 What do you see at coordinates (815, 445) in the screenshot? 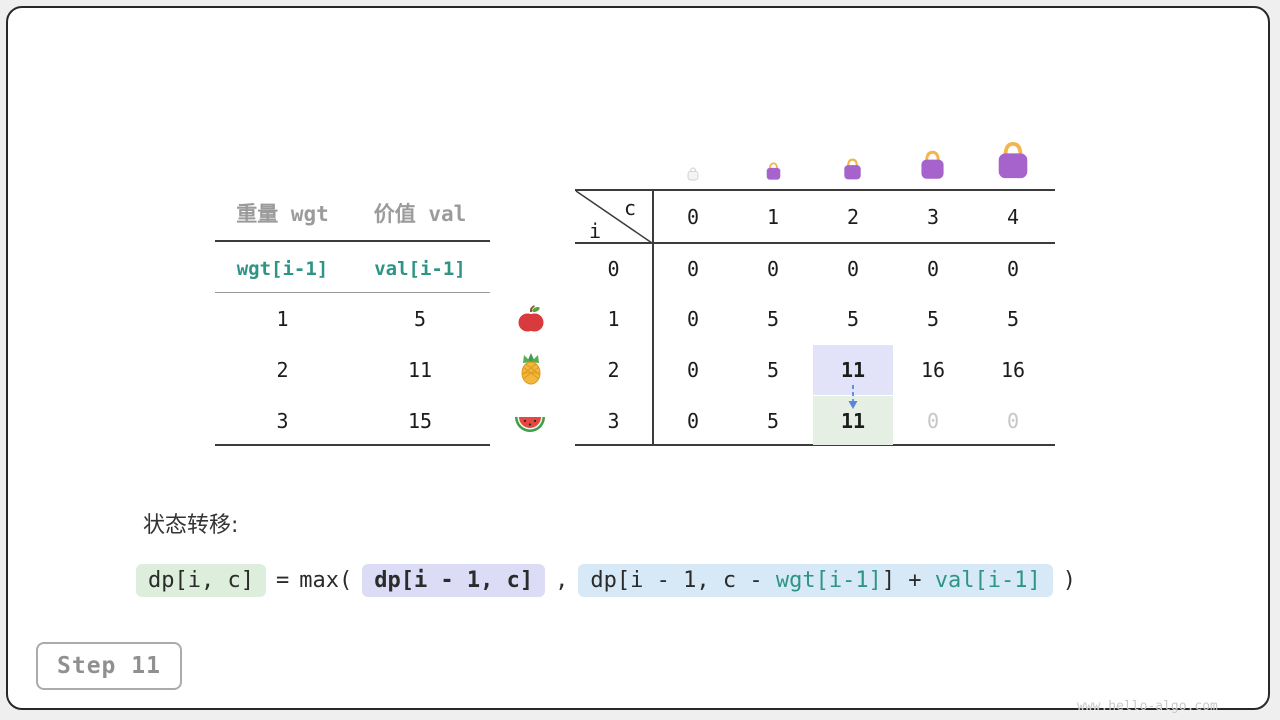
I see `dp-table-bottom-divider` at bounding box center [815, 445].